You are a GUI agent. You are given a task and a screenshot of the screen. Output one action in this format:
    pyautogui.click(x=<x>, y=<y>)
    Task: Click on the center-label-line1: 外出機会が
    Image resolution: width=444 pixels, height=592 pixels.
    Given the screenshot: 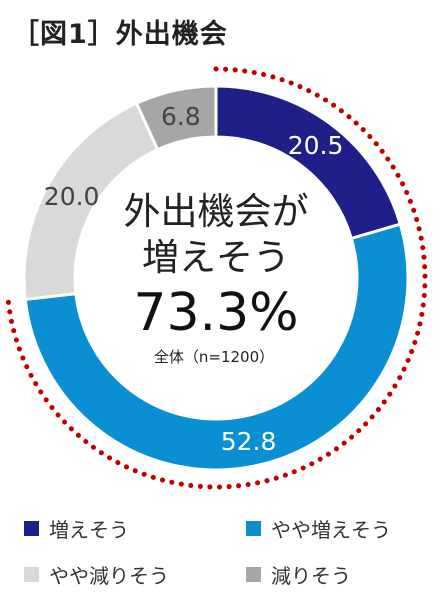 What is the action you would take?
    pyautogui.click(x=216, y=211)
    